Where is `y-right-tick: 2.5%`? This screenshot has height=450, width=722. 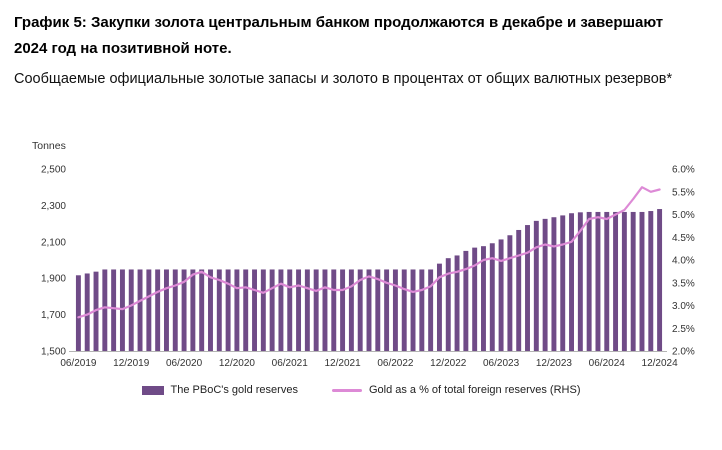
y-right-tick: 2.5% is located at coordinates (683, 329).